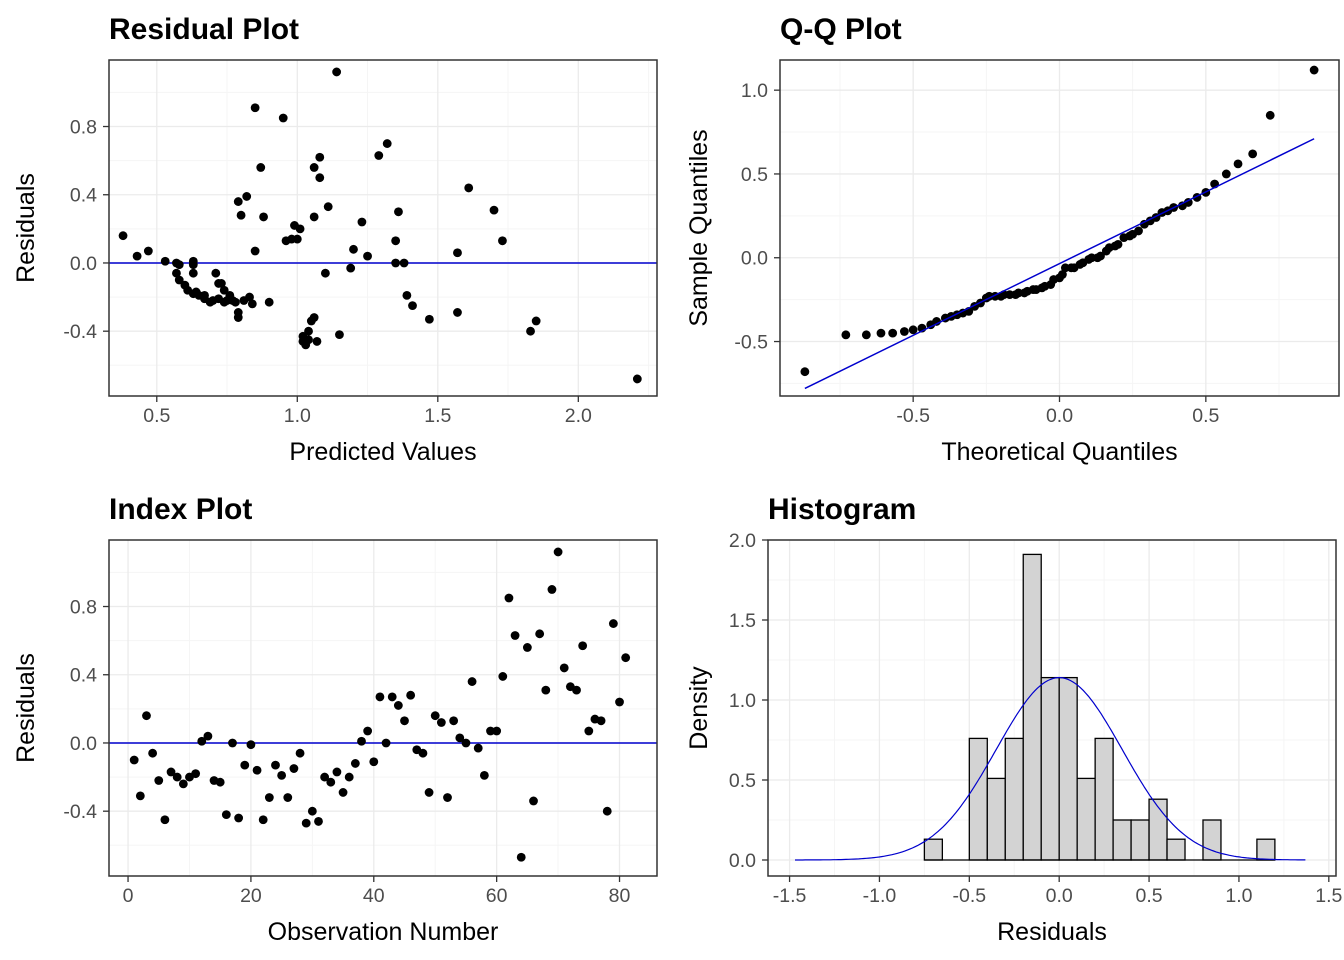 The width and height of the screenshot is (1344, 960). I want to click on y-tick-label: 0.0, so click(754, 259).